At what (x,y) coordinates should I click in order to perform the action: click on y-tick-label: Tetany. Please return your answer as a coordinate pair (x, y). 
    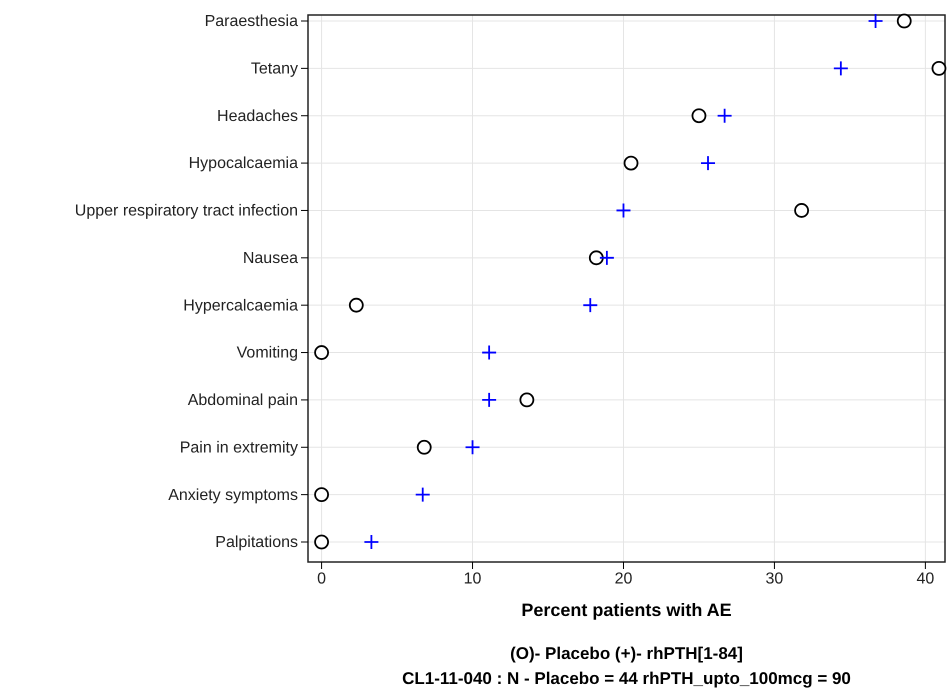
    Looking at the image, I should click on (274, 69).